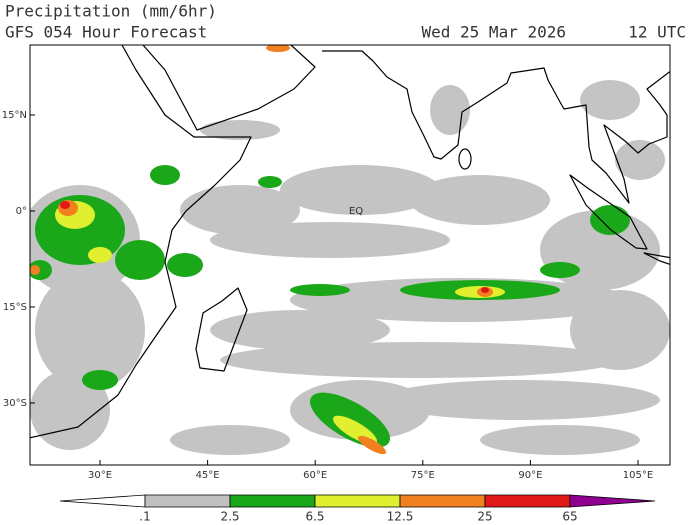 The height and width of the screenshot is (525, 700). What do you see at coordinates (15, 307) in the screenshot?
I see `lat-label: 15°S` at bounding box center [15, 307].